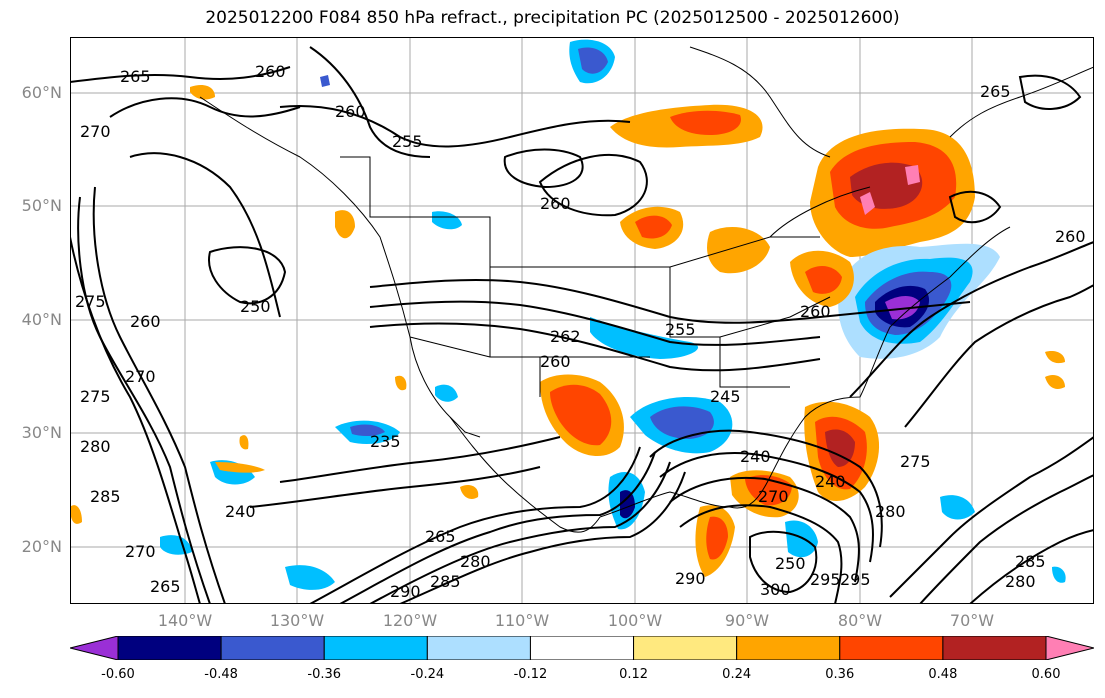  Describe the element at coordinates (41, 205) in the screenshot. I see `lat-label: 50°N` at that location.